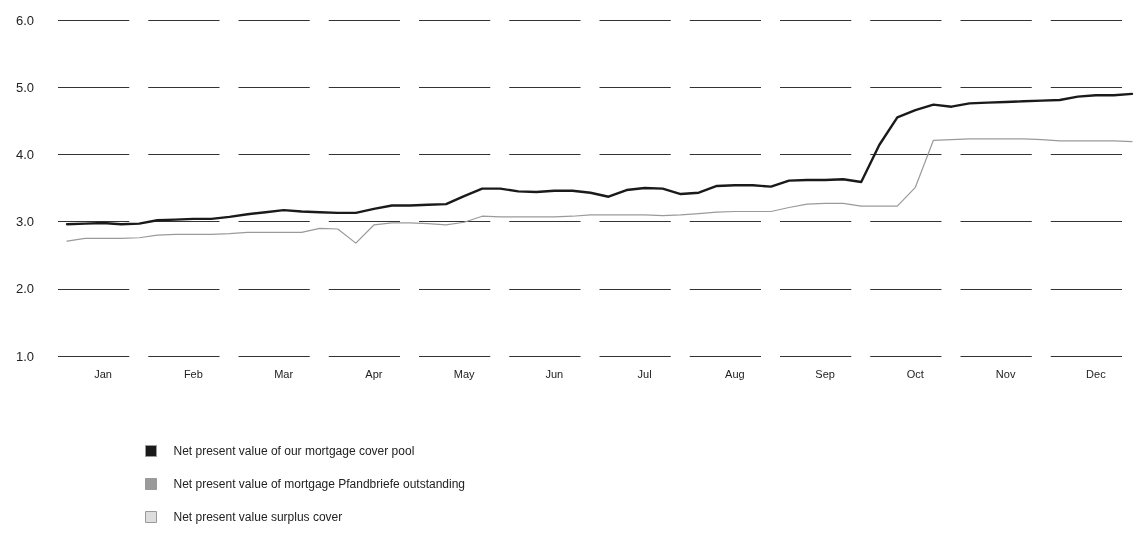 The width and height of the screenshot is (1141, 548). I want to click on legend-label: Net present value of mortgage Pfandbriefe outstanding, so click(319, 484).